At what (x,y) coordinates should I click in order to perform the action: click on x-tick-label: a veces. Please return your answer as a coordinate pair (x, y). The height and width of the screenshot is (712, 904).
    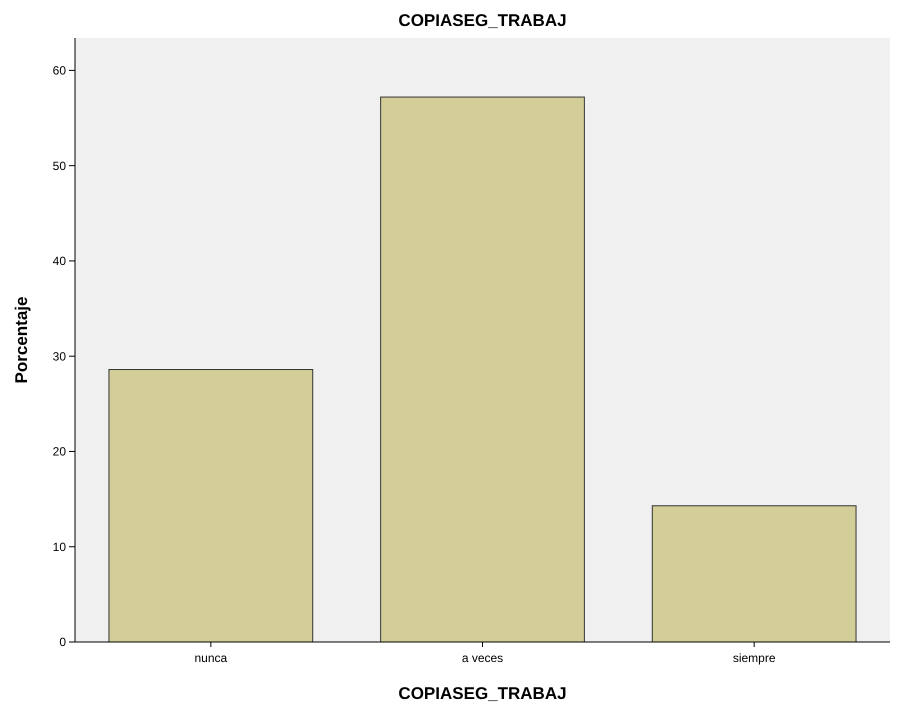
    Looking at the image, I should click on (483, 658).